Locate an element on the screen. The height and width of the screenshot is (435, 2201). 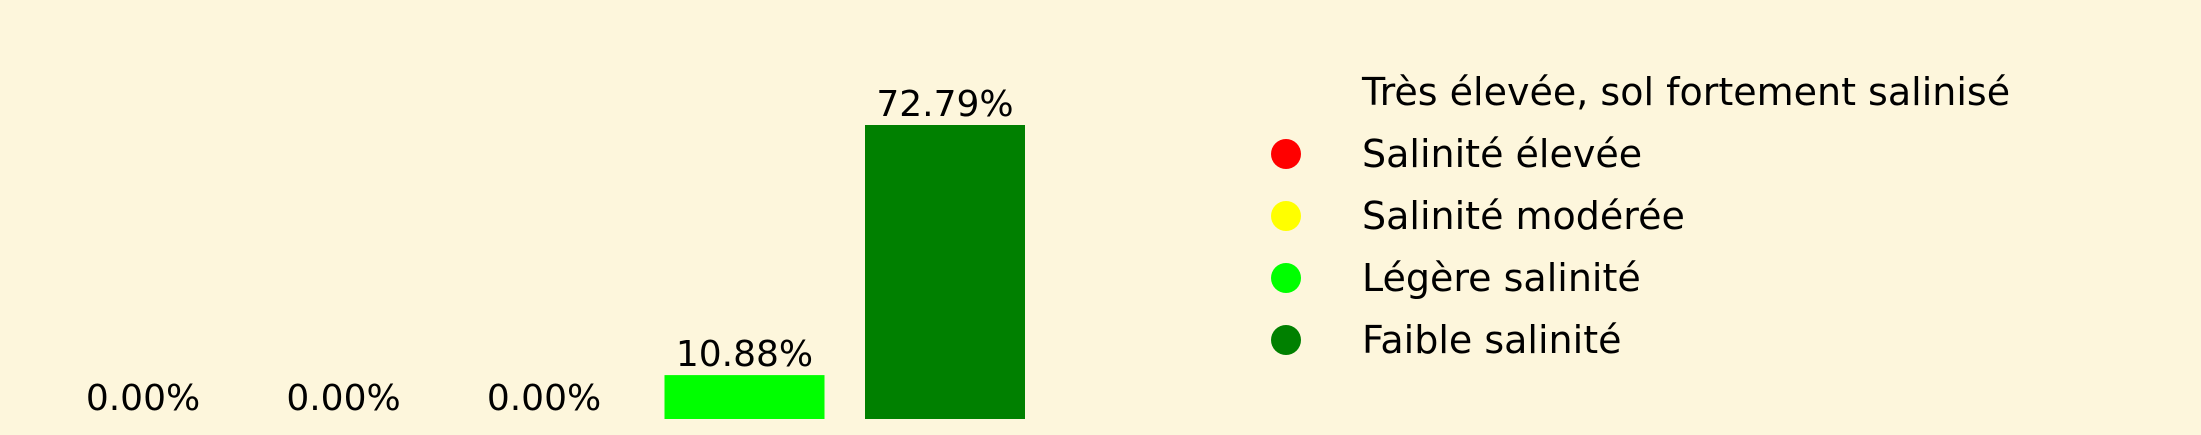
legend-item-4: Légère salinité is located at coordinates (1456, 278).